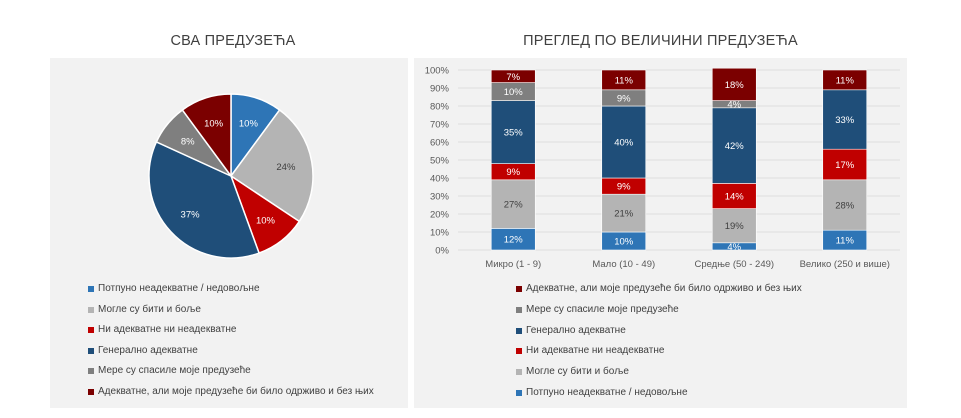  What do you see at coordinates (514, 240) in the screenshot?
I see `bar-data-label: 12%` at bounding box center [514, 240].